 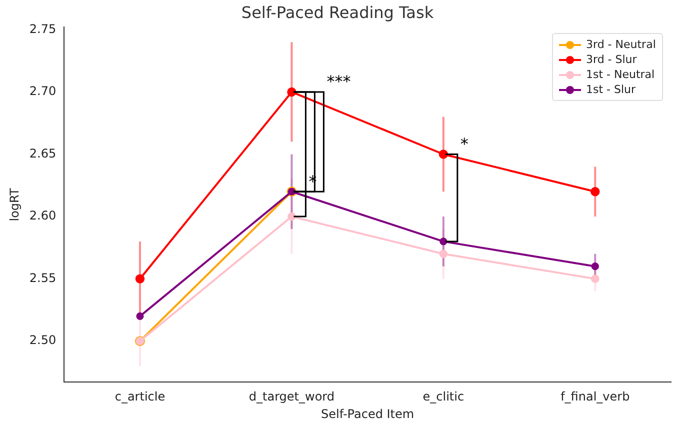 I want to click on x-tick-label: d_target_word, so click(x=291, y=397).